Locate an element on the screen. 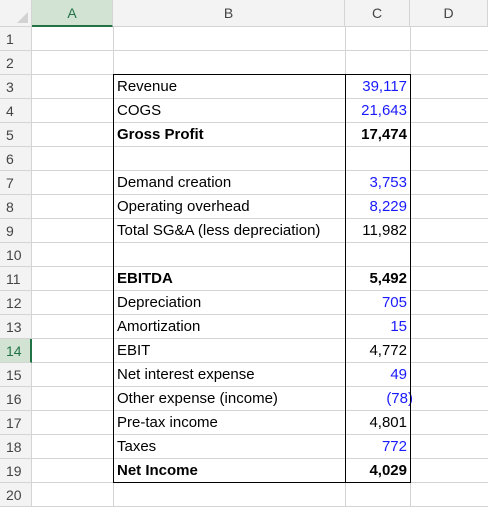  row-header-5: 5 is located at coordinates (16, 135).